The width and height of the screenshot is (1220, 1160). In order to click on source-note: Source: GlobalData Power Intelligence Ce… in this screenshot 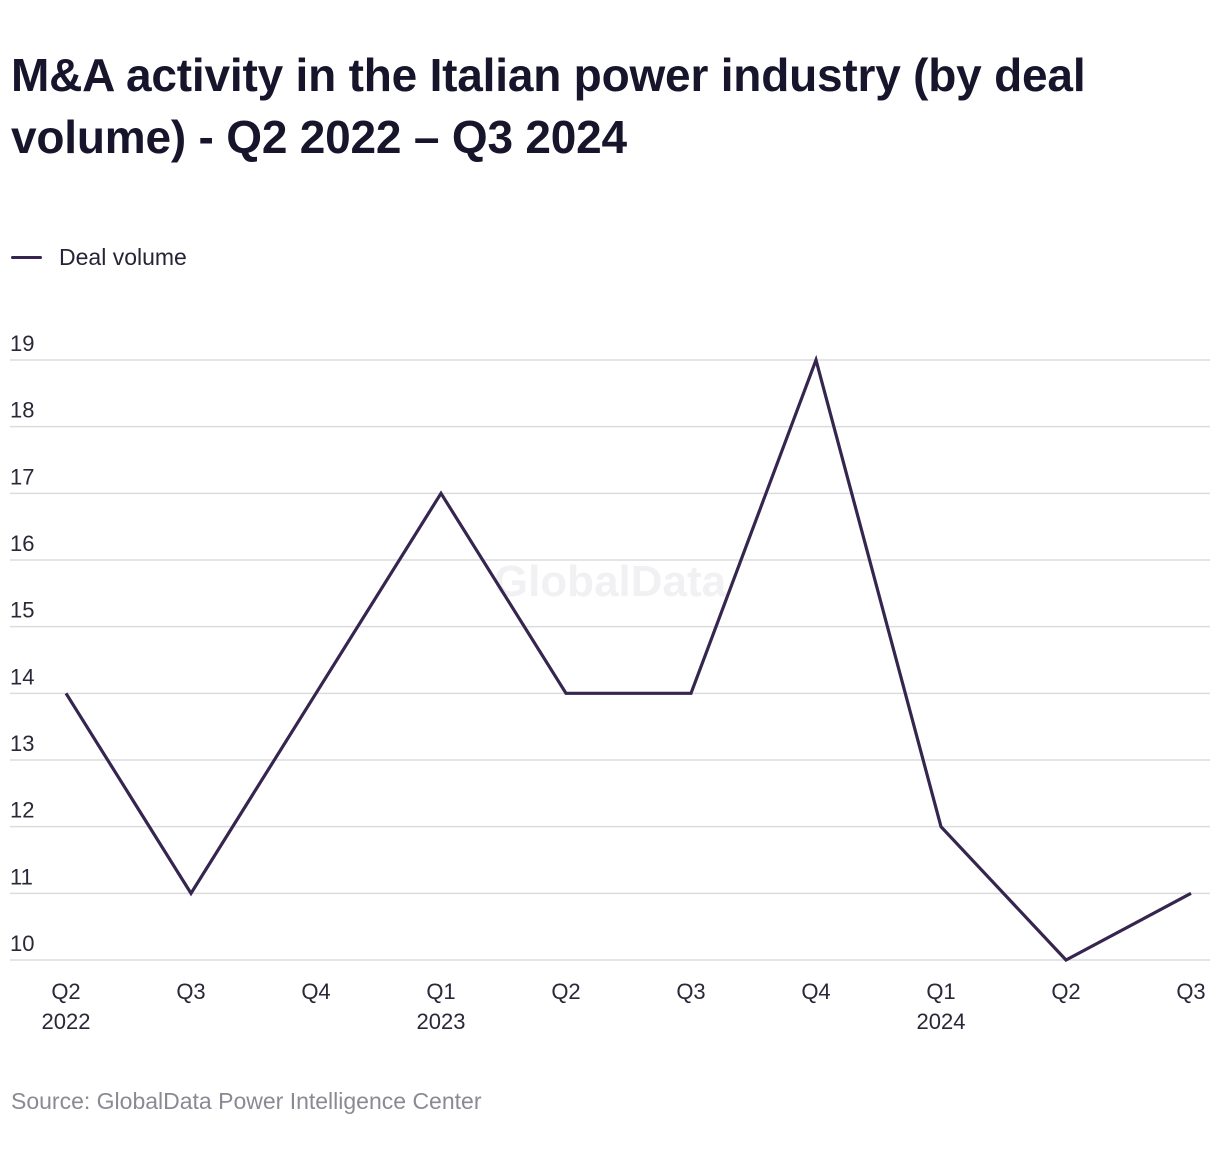, I will do `click(246, 1101)`.